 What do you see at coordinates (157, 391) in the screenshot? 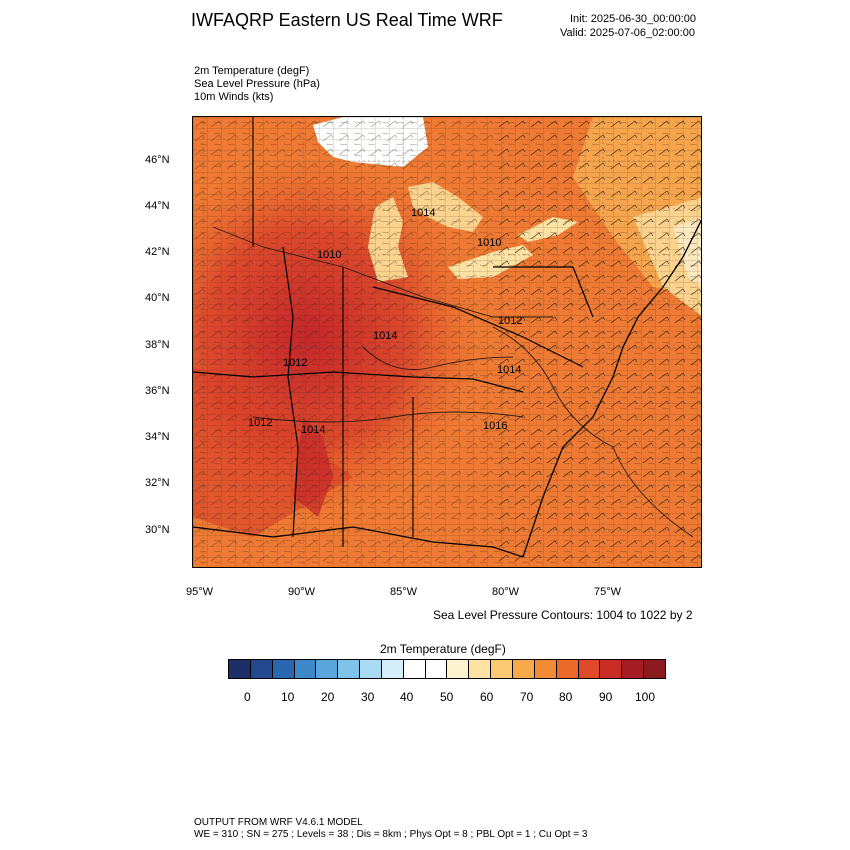
I see `lat-label: 36°N` at bounding box center [157, 391].